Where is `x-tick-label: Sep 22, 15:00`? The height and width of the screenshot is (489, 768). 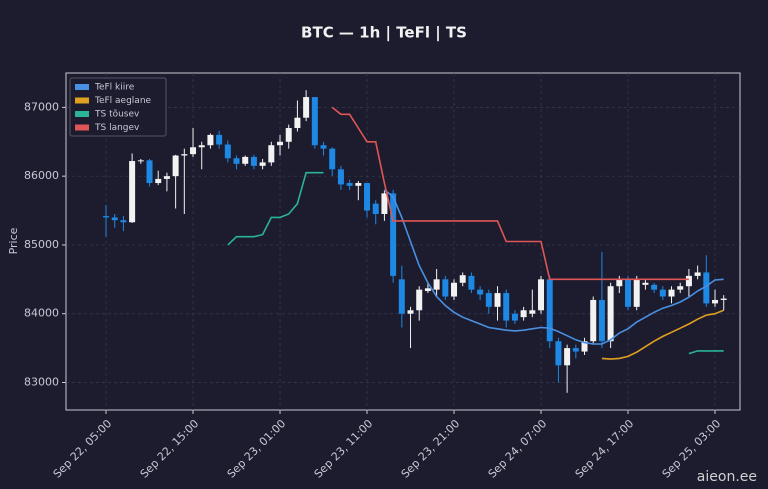
x-tick-label: Sep 22, 15:00 is located at coordinates (170, 449).